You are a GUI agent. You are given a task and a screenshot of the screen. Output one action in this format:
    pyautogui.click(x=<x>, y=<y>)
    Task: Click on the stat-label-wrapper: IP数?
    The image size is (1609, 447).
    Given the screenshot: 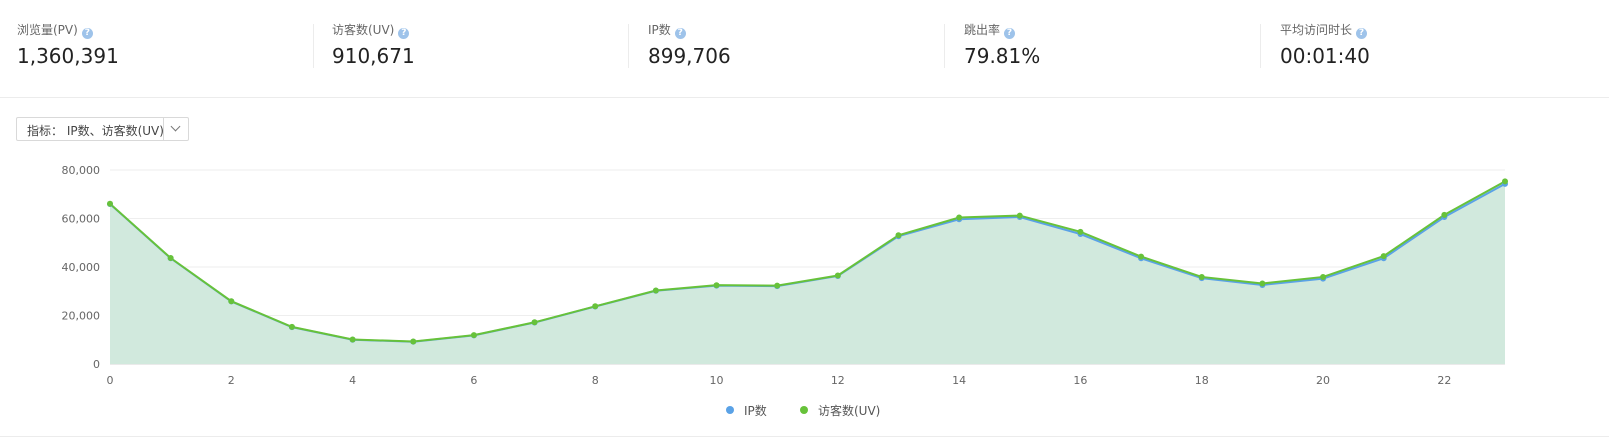 What is the action you would take?
    pyautogui.click(x=667, y=30)
    